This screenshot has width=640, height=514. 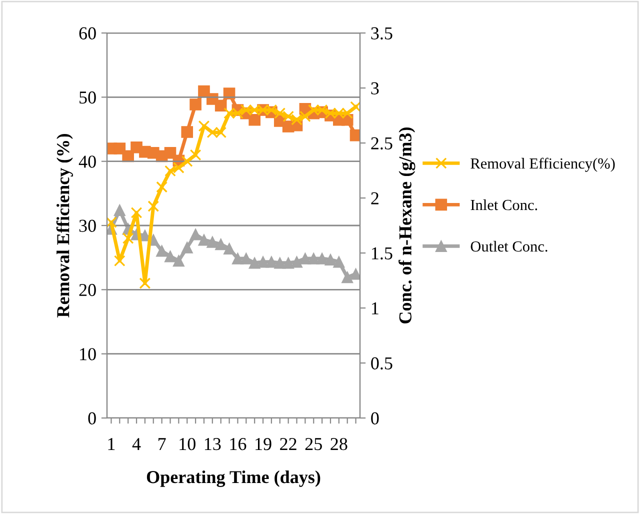 What do you see at coordinates (188, 444) in the screenshot?
I see `x-tick-label: 10` at bounding box center [188, 444].